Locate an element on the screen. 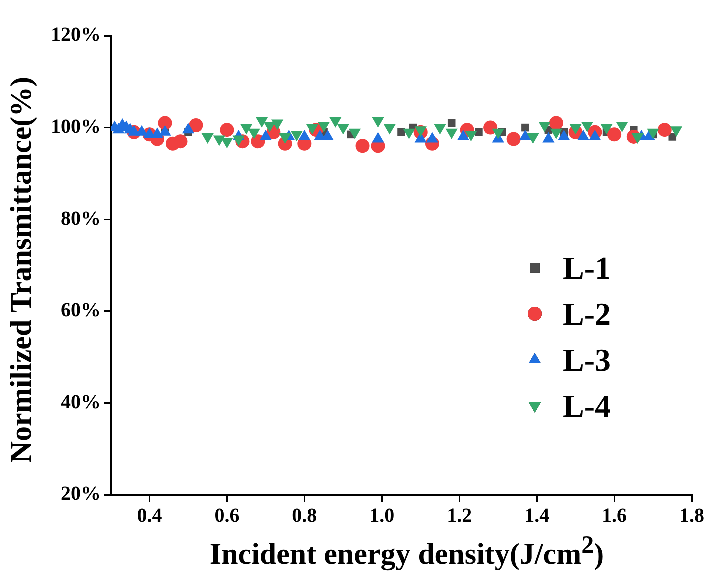 The width and height of the screenshot is (708, 576). legend-label: L-3 is located at coordinates (587, 360).